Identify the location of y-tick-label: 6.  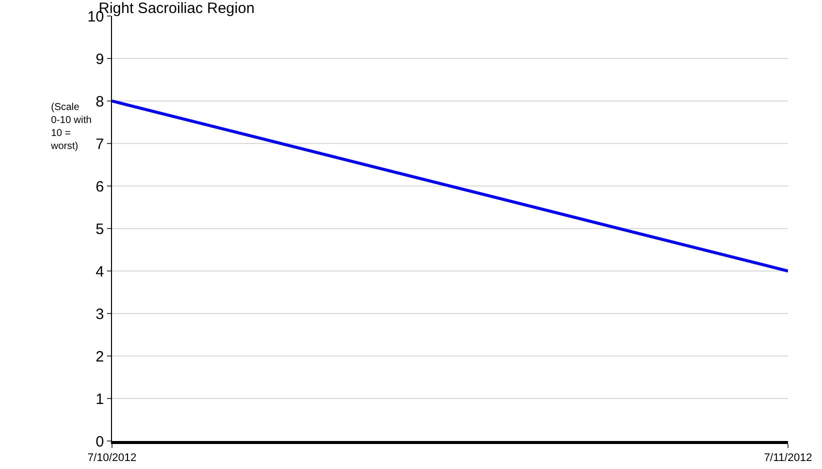
(100, 187).